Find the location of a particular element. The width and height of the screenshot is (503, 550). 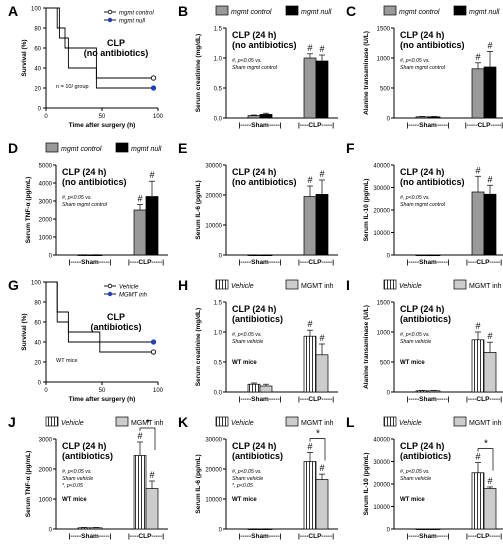

note: WT mice is located at coordinates (74, 500).